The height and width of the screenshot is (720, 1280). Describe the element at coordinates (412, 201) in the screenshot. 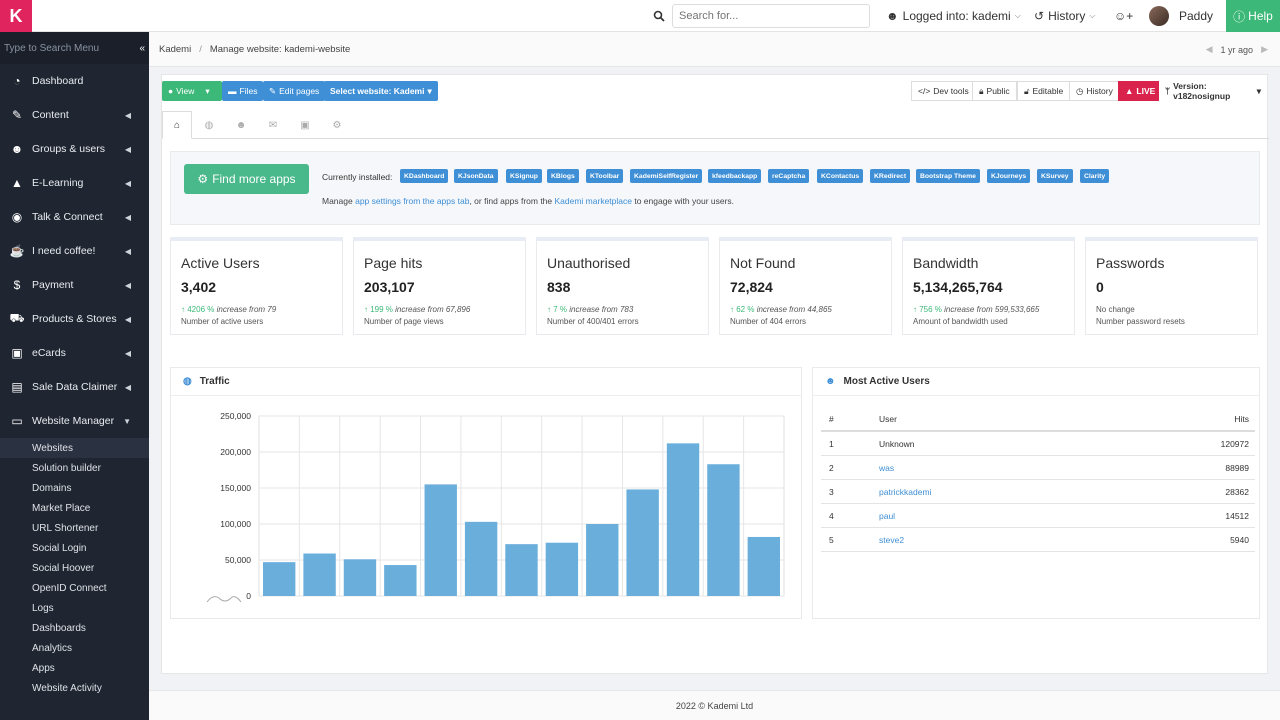

I see `app-settings-link: app settings from the apps tab` at that location.